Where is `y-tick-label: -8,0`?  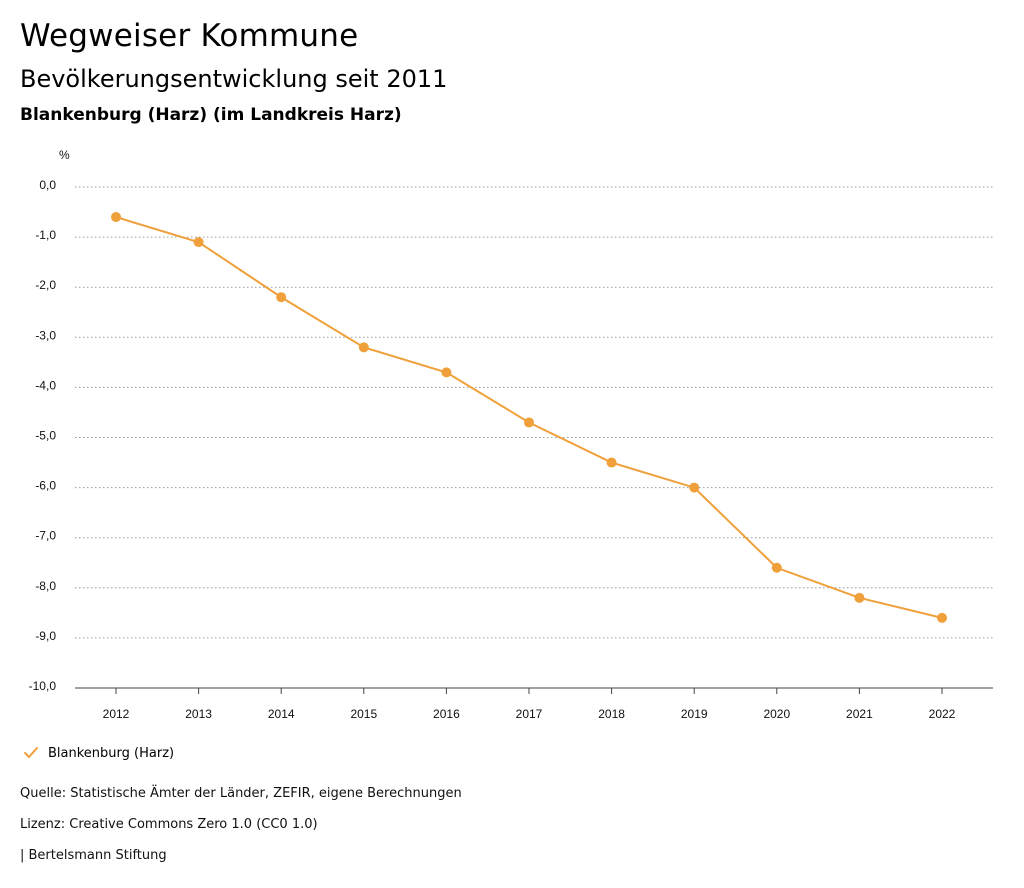
y-tick-label: -8,0 is located at coordinates (45, 586).